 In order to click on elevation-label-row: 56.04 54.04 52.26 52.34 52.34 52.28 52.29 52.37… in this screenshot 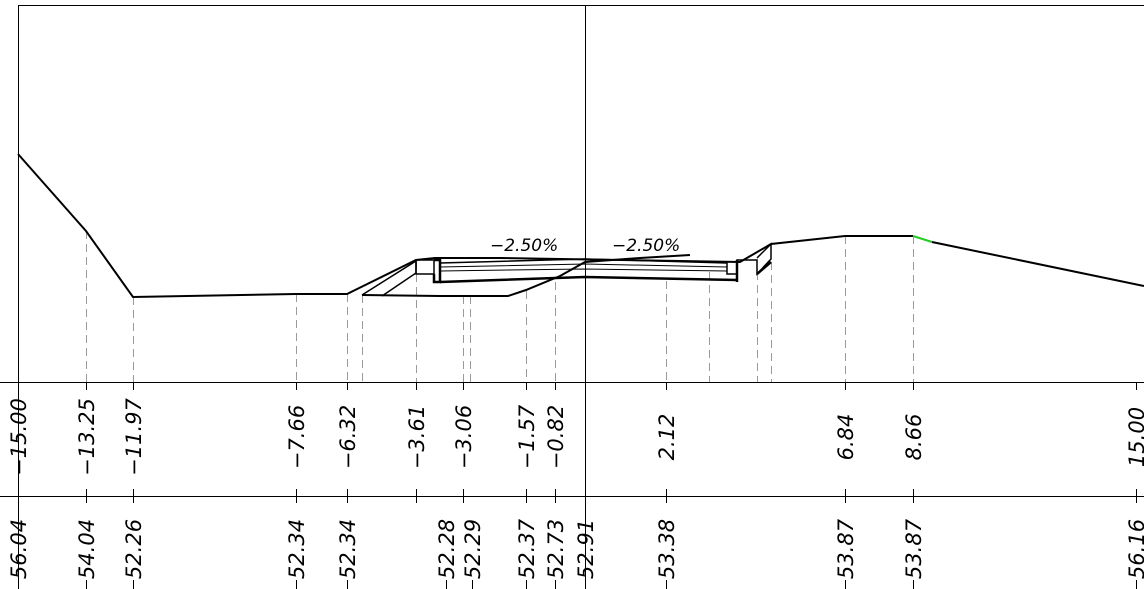, I will do `click(575, 548)`.